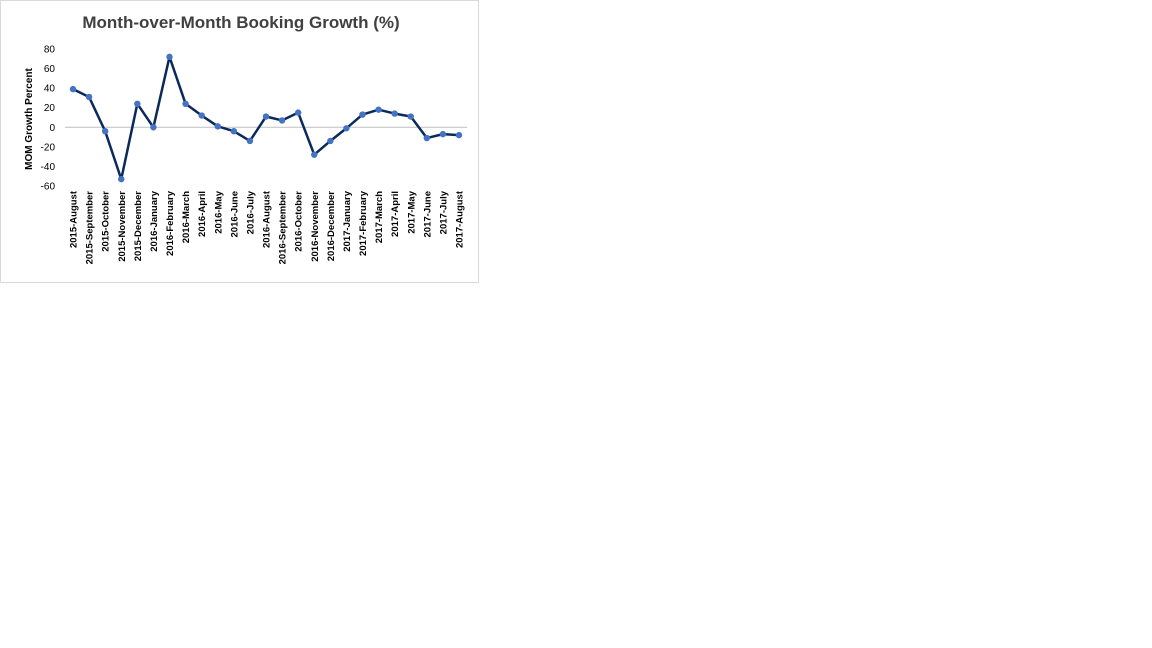  Describe the element at coordinates (218, 211) in the screenshot. I see `x-tick-label: 2016-May` at that location.